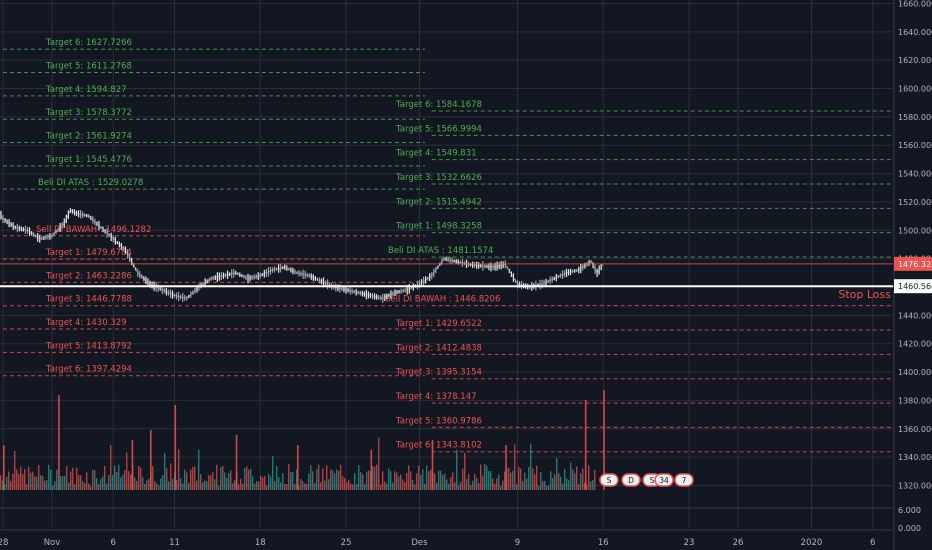 The image size is (932, 550). Describe the element at coordinates (684, 480) in the screenshot. I see `event-badge` at that location.